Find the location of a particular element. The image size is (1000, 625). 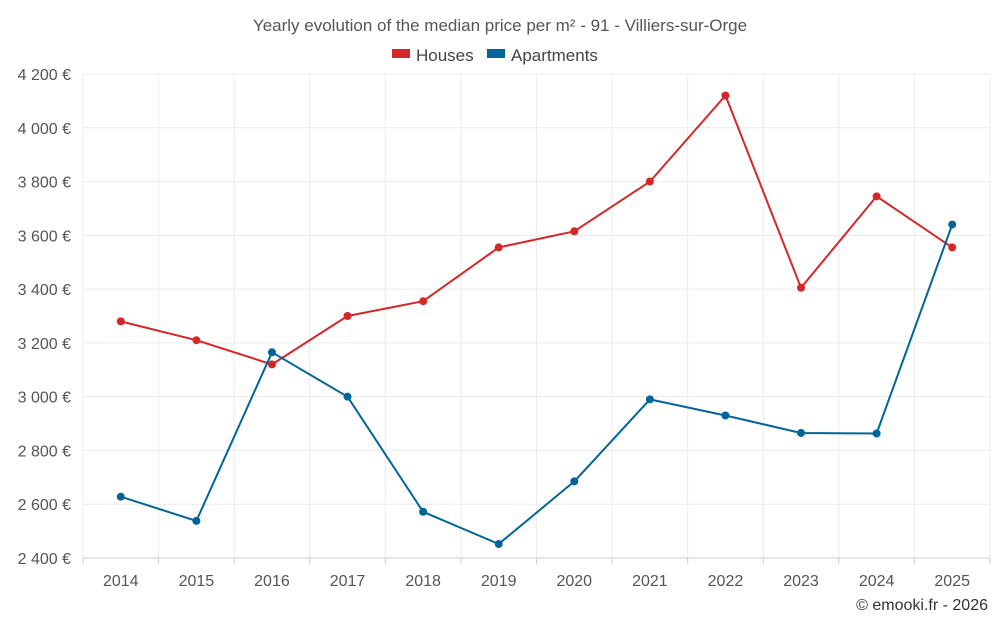

y-tick-label: 2 400 € is located at coordinates (44, 559).